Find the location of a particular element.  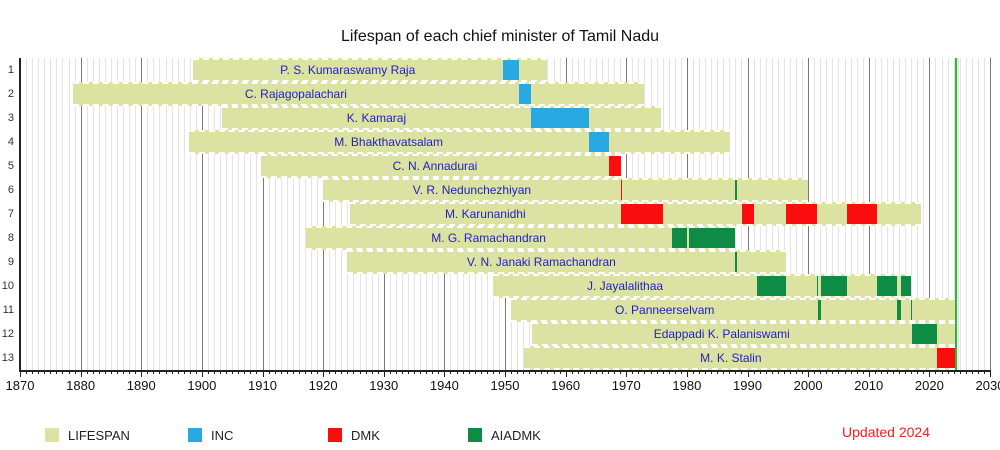

term-segment-dmk is located at coordinates (621, 190).